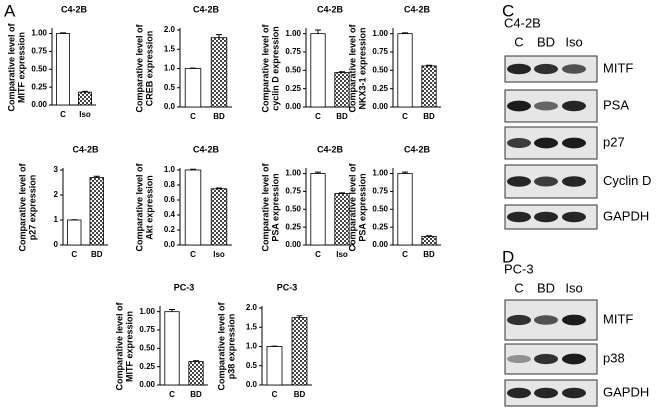  Describe the element at coordinates (252, 384) in the screenshot. I see `y-tick-label: 0.0` at that location.